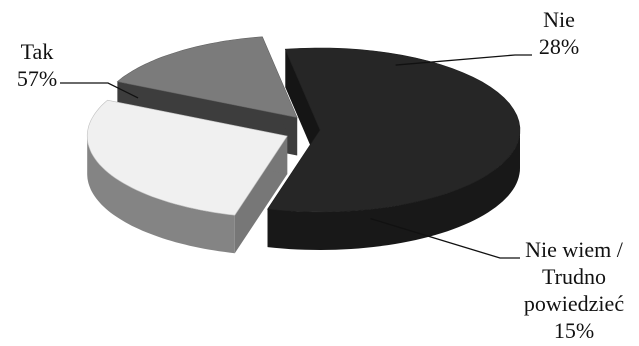  Describe the element at coordinates (207, 77) in the screenshot. I see `slice-nie-wiem-trudno-powiedziec-top` at that location.